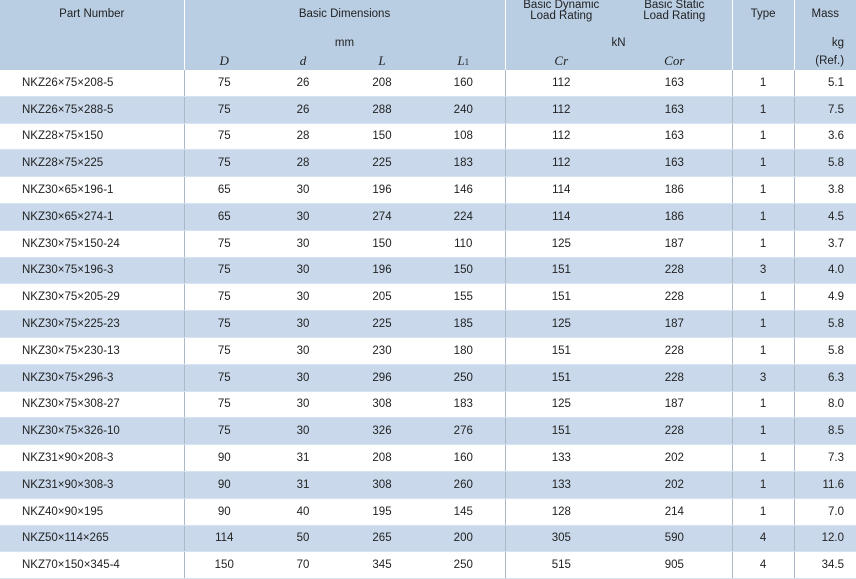 Image resolution: width=856 pixels, height=579 pixels. Describe the element at coordinates (464, 565) in the screenshot. I see `cell-L1: 250` at that location.